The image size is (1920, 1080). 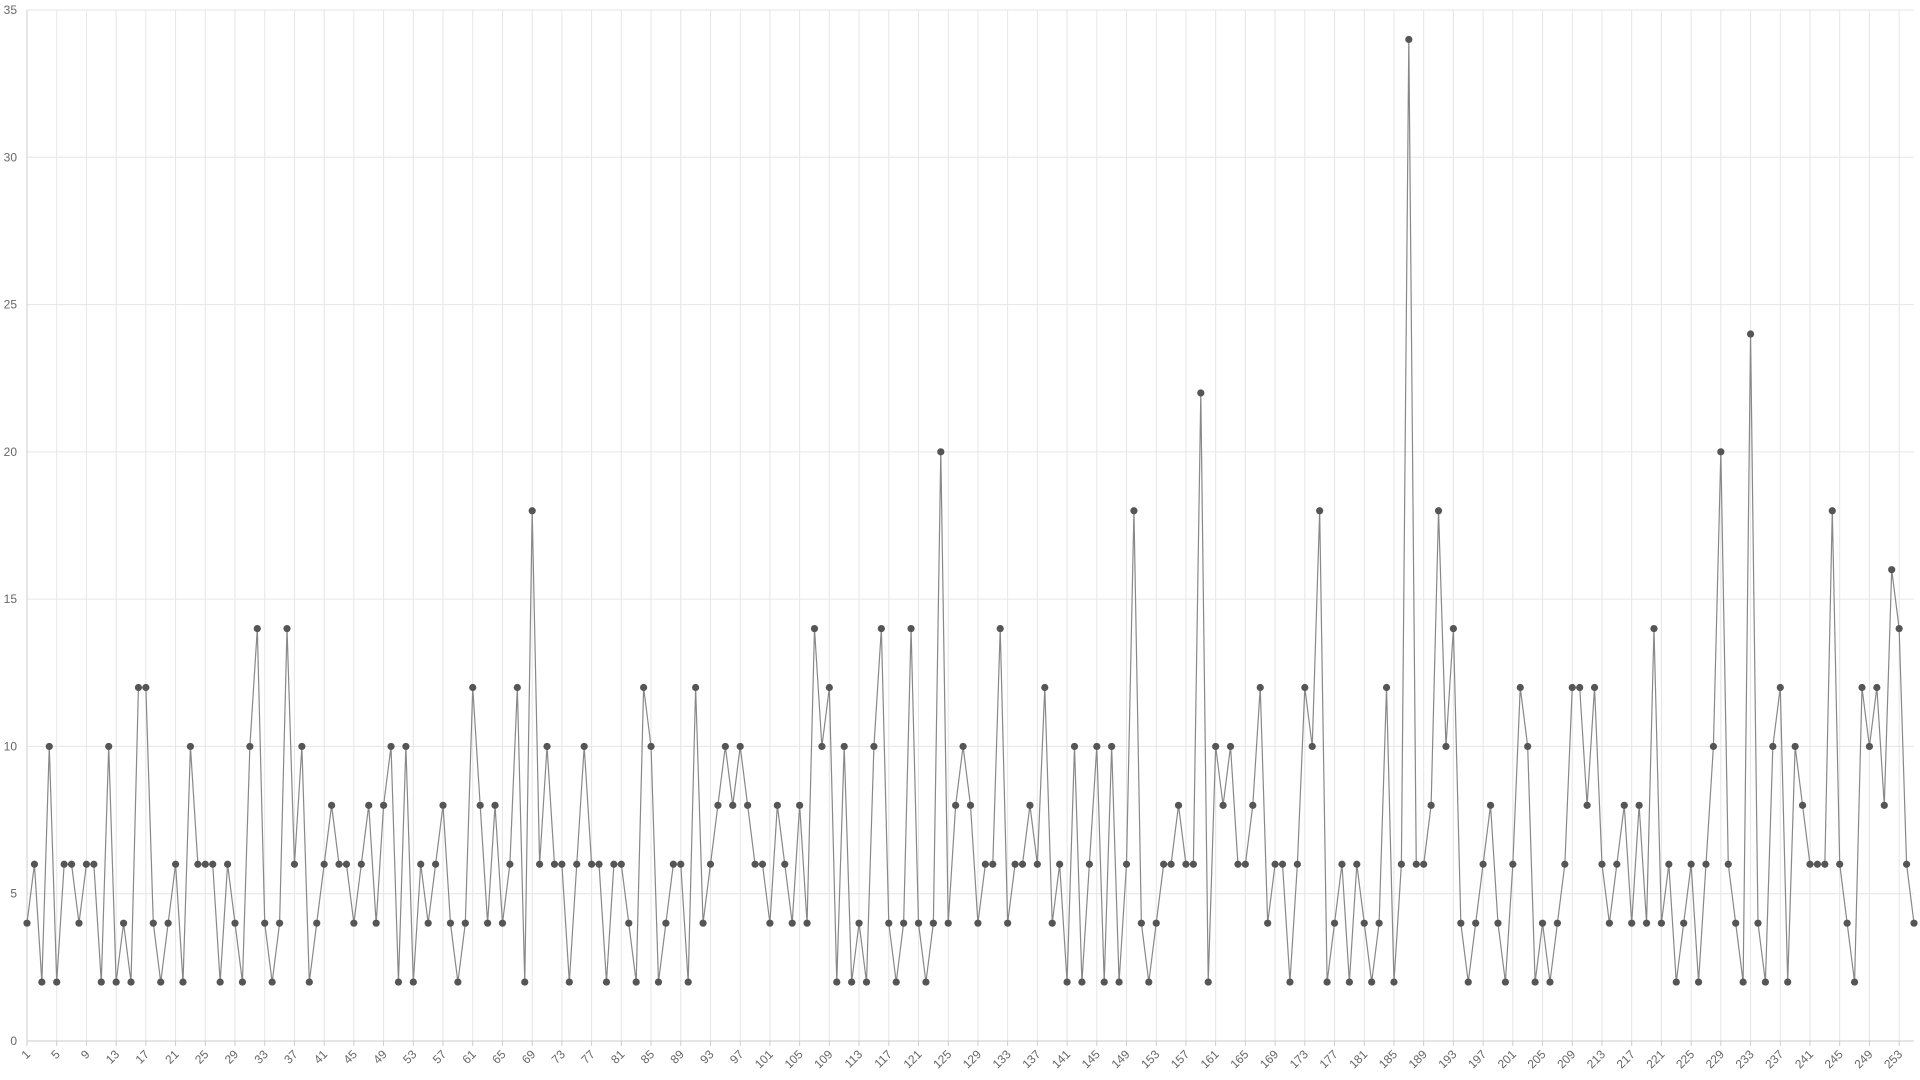 I want to click on x-tick-label: 165, so click(x=1239, y=1059).